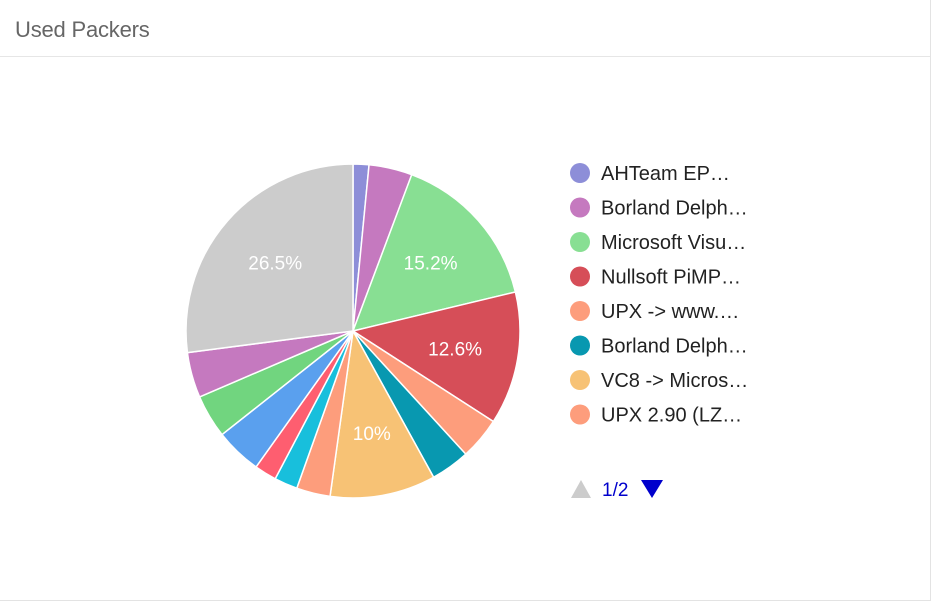 The image size is (934, 604). Describe the element at coordinates (275, 264) in the screenshot. I see `slice-value-label-13: 26.5%` at that location.